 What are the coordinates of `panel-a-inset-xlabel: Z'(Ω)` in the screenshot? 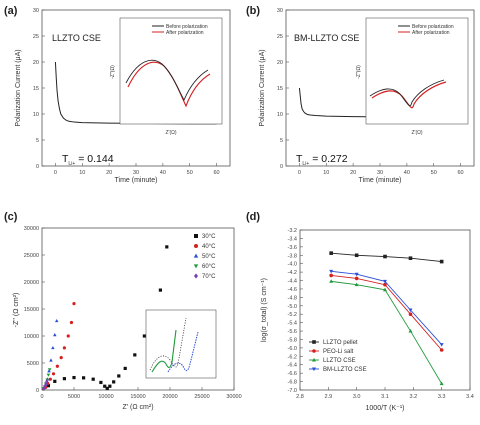 It's located at (170, 133).